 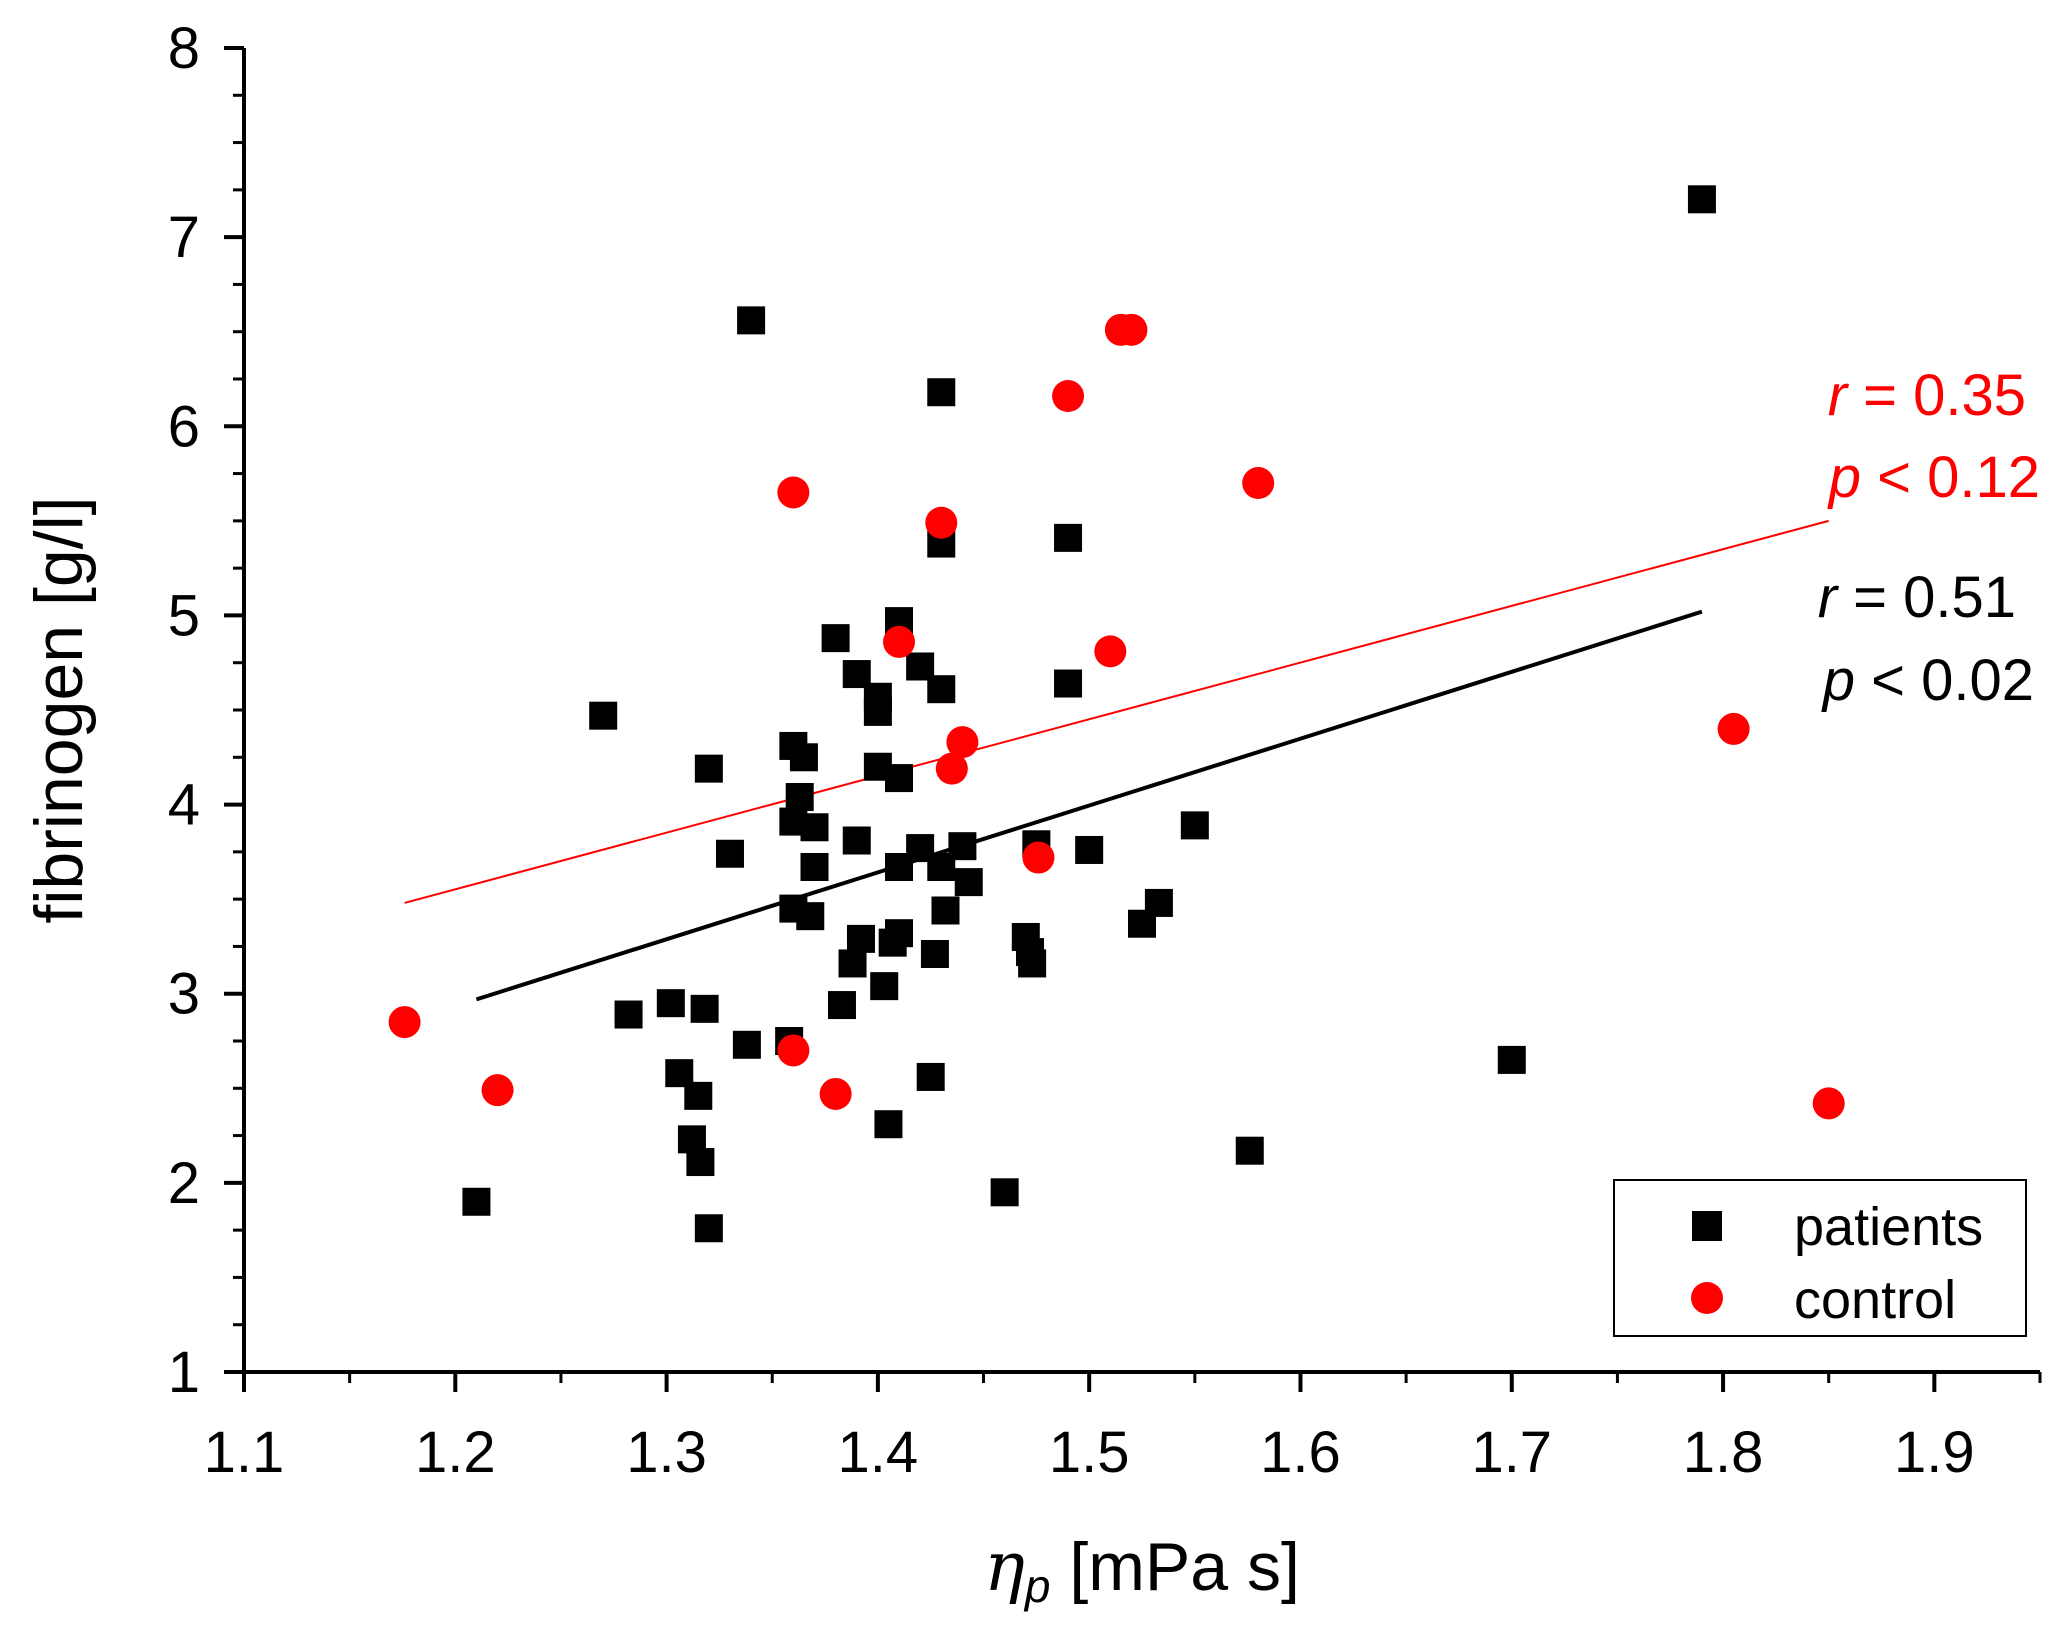 I want to click on stat-annotation-control: r = 0.35 p < 0.12, so click(x=1933, y=436).